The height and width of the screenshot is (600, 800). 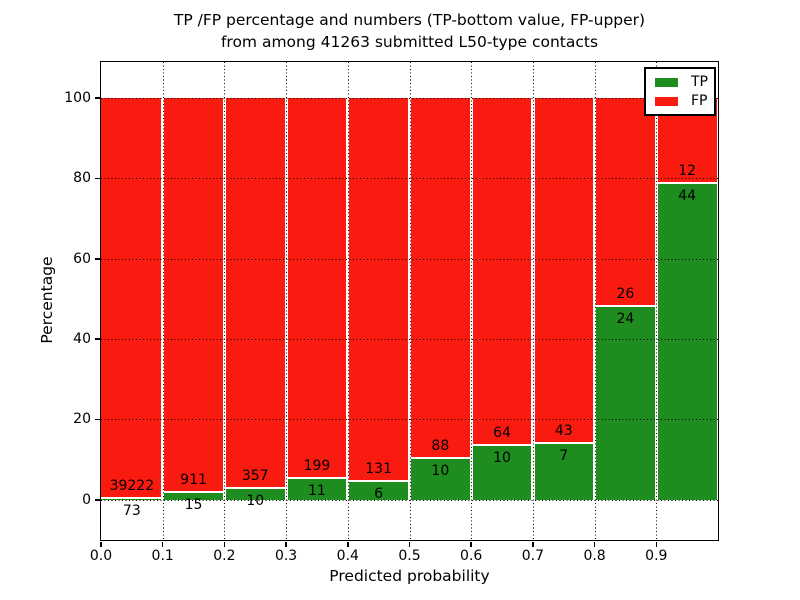 I want to click on tp-count-label: 73, so click(x=131, y=510).